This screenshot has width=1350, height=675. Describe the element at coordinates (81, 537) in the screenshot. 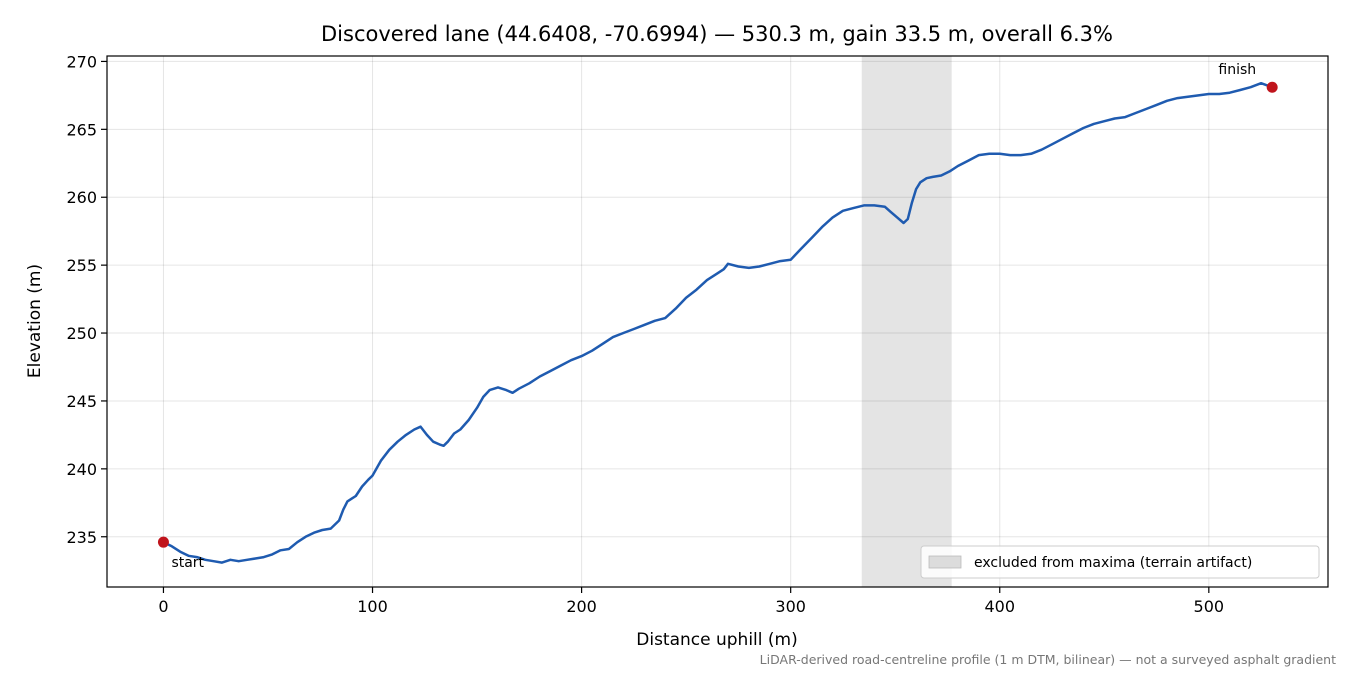

I see `y-tick-label: 235` at that location.